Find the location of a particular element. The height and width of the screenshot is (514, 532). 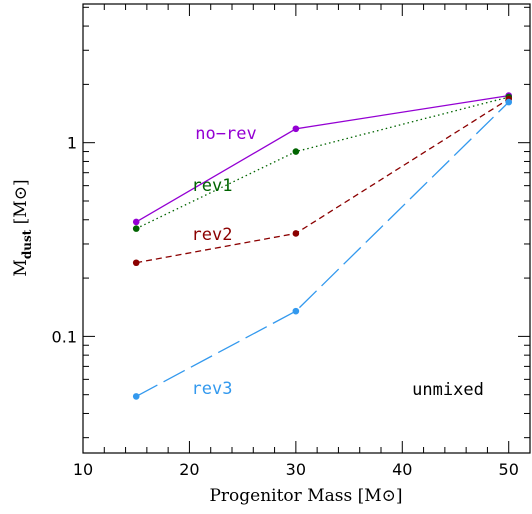

x-tick-label: 30 is located at coordinates (296, 469).